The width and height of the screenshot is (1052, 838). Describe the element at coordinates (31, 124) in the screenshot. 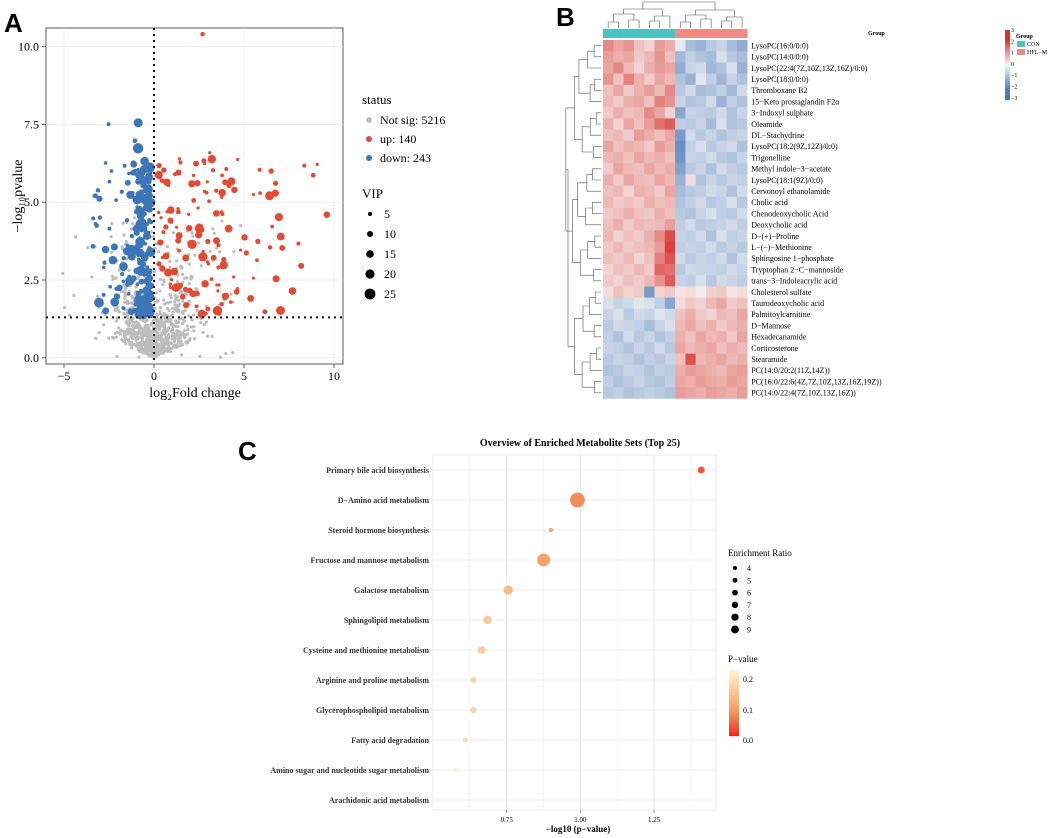

I see `y-tick-label: 7.5` at that location.